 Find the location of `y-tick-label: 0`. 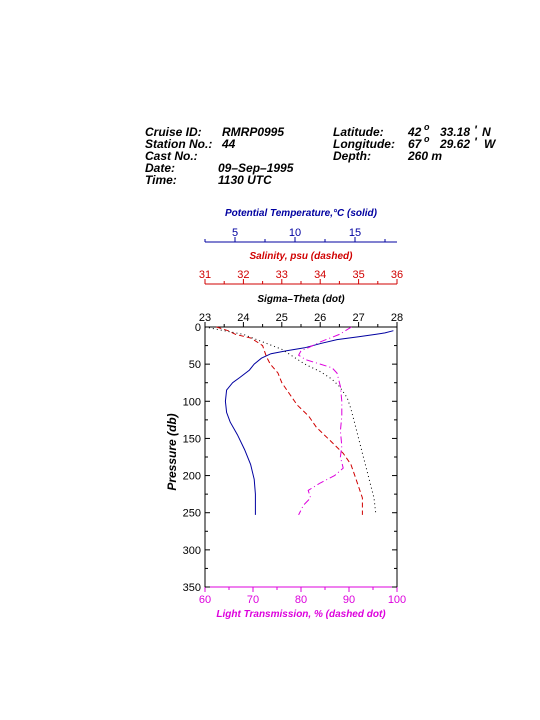

y-tick-label: 0 is located at coordinates (198, 328).